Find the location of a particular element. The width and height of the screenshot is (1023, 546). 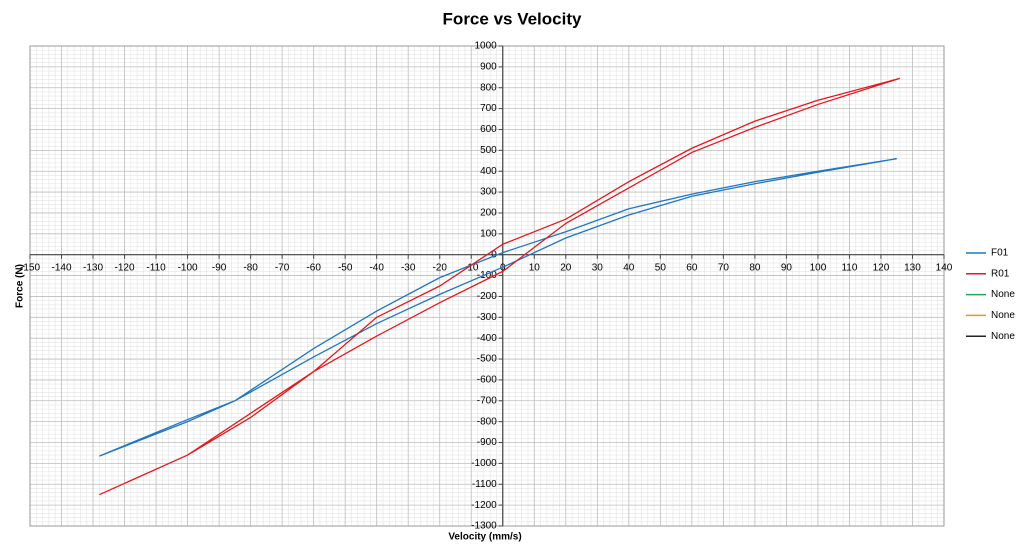

x-tick-label: 30 is located at coordinates (598, 267).